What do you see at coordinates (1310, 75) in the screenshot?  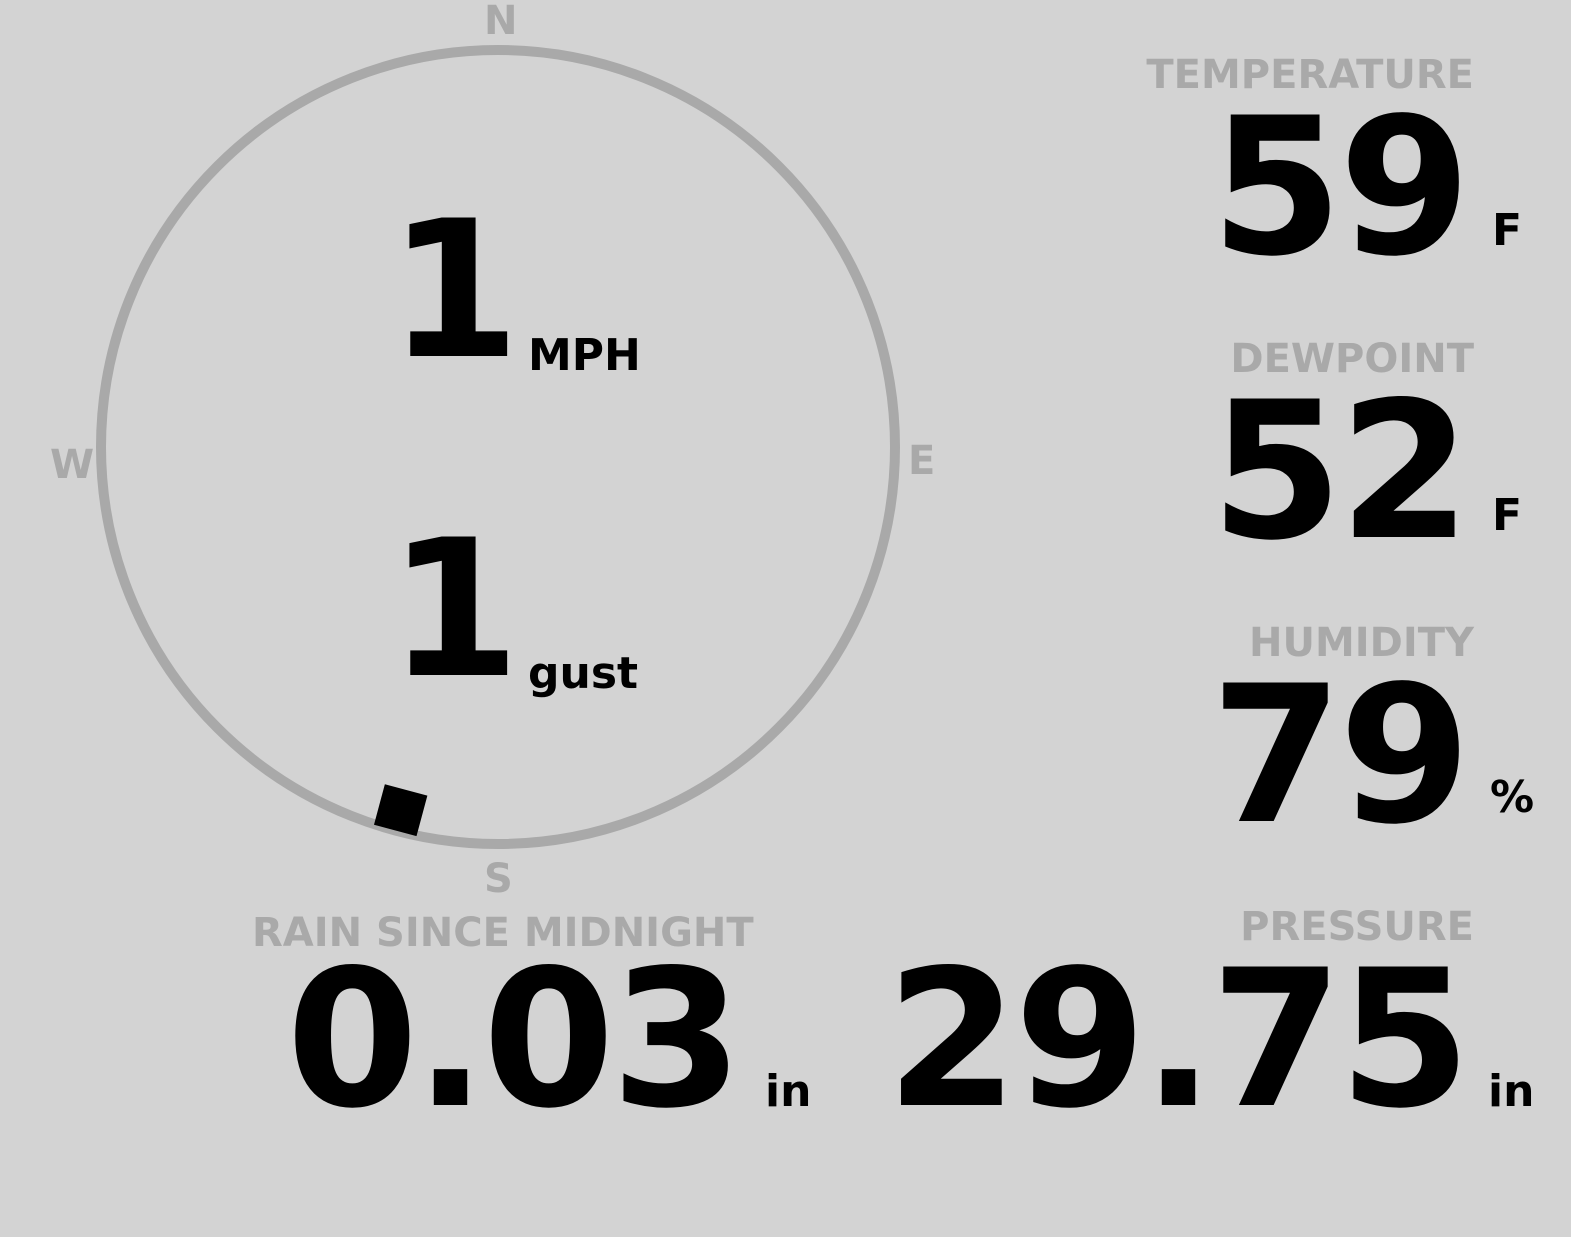 I see `temperature-label: TEMPERATURE` at bounding box center [1310, 75].